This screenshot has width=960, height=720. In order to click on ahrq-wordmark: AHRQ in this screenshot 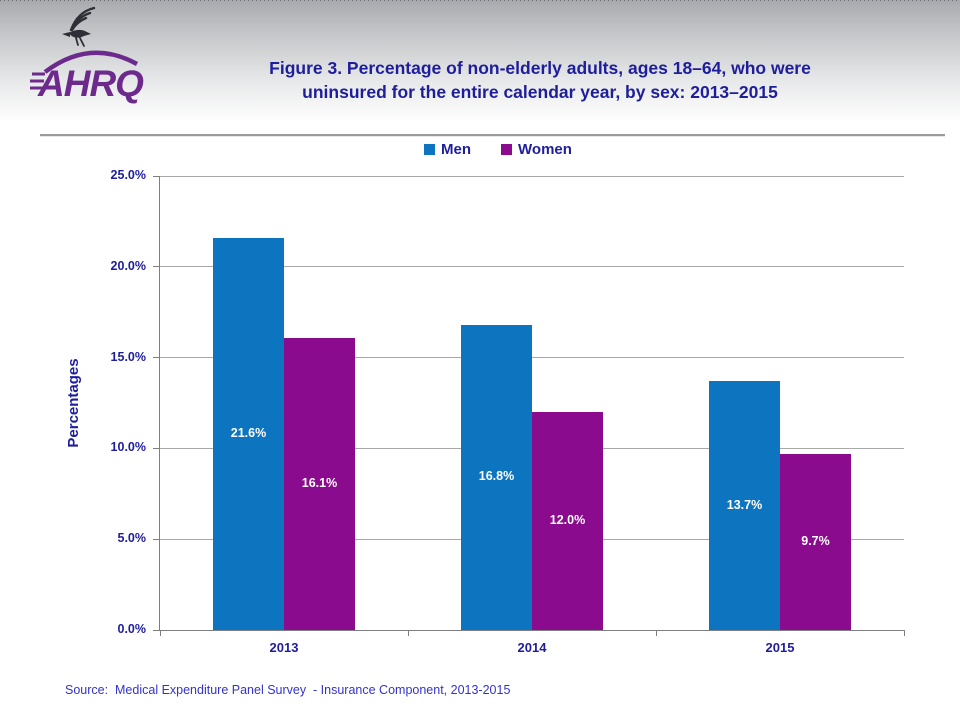, I will do `click(87, 77)`.